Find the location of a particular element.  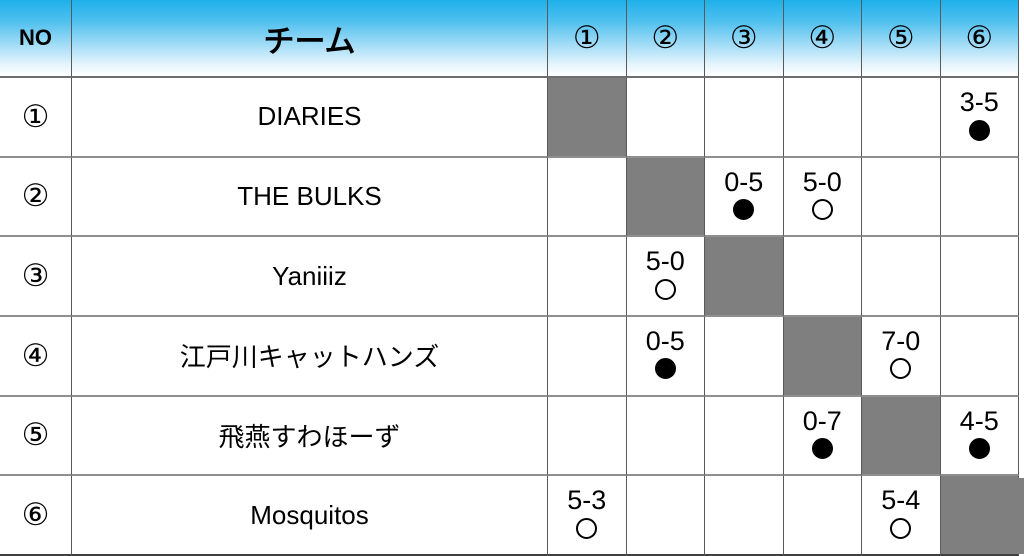

team-name: THE BULKS is located at coordinates (310, 197).